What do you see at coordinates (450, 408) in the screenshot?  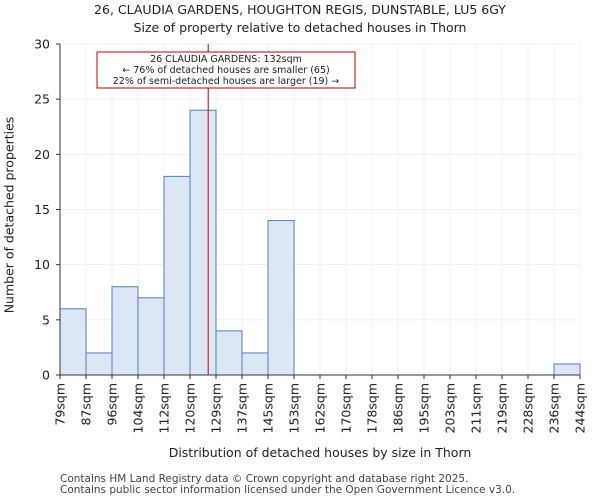 I see `x-tick-label: 203sqm` at bounding box center [450, 408].